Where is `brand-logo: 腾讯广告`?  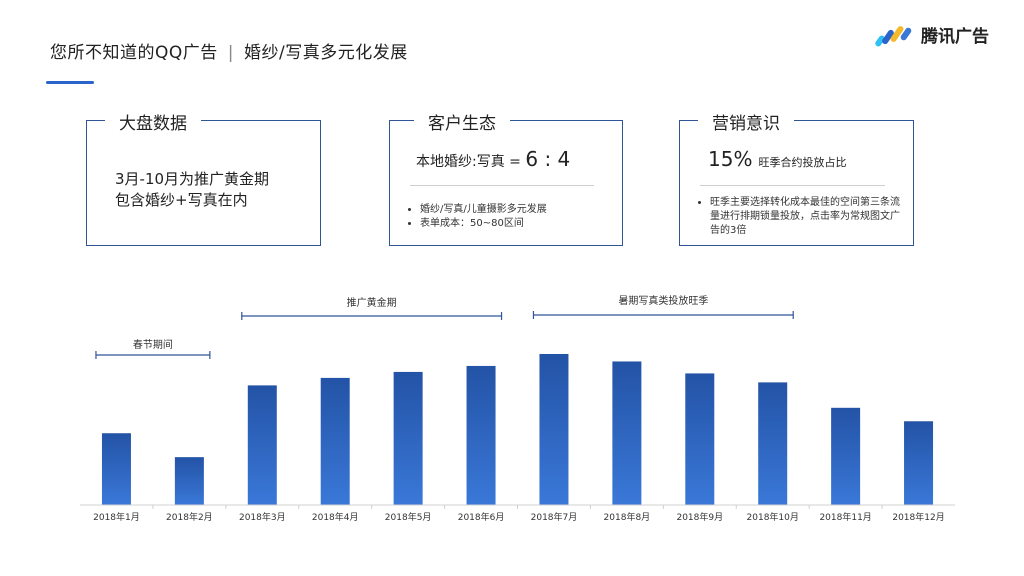
brand-logo: 腾讯广告 is located at coordinates (932, 34).